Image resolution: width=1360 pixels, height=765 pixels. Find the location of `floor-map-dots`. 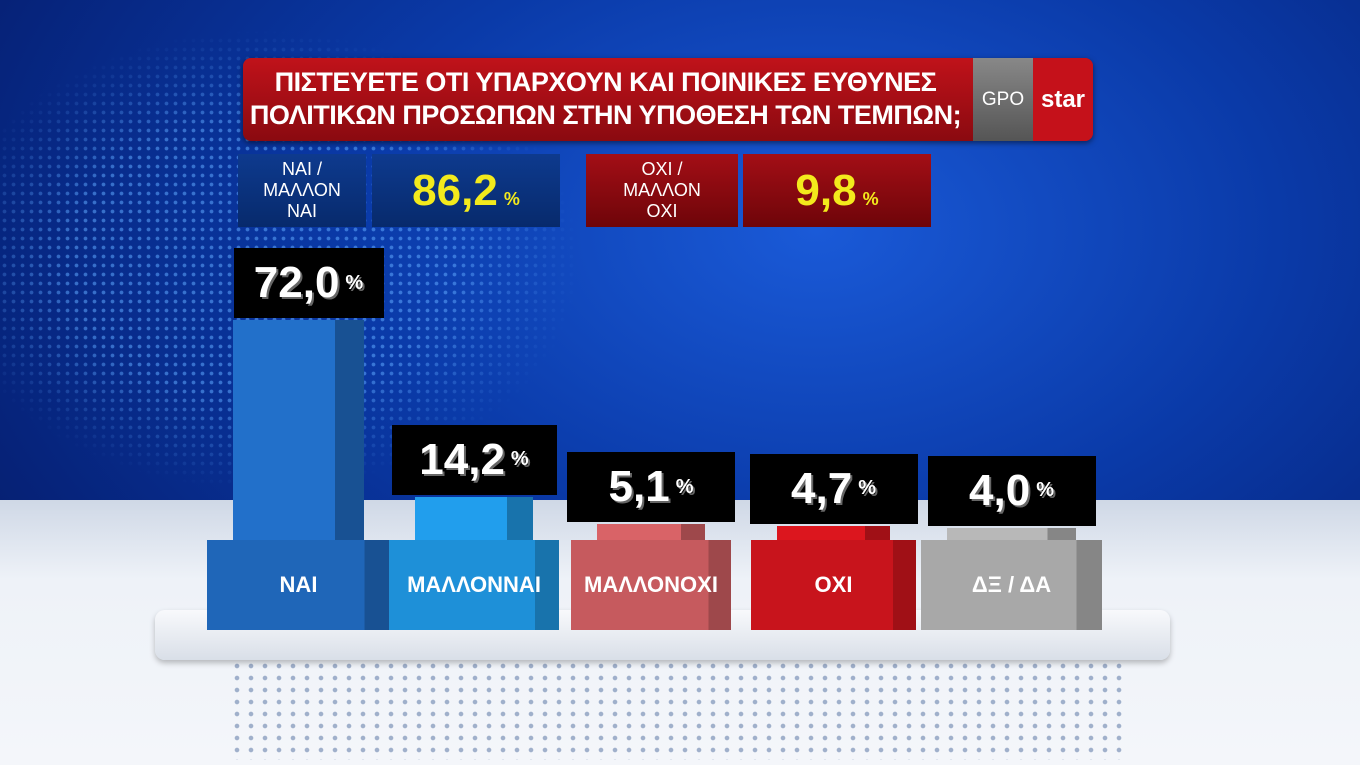

floor-map-dots is located at coordinates (680, 710).